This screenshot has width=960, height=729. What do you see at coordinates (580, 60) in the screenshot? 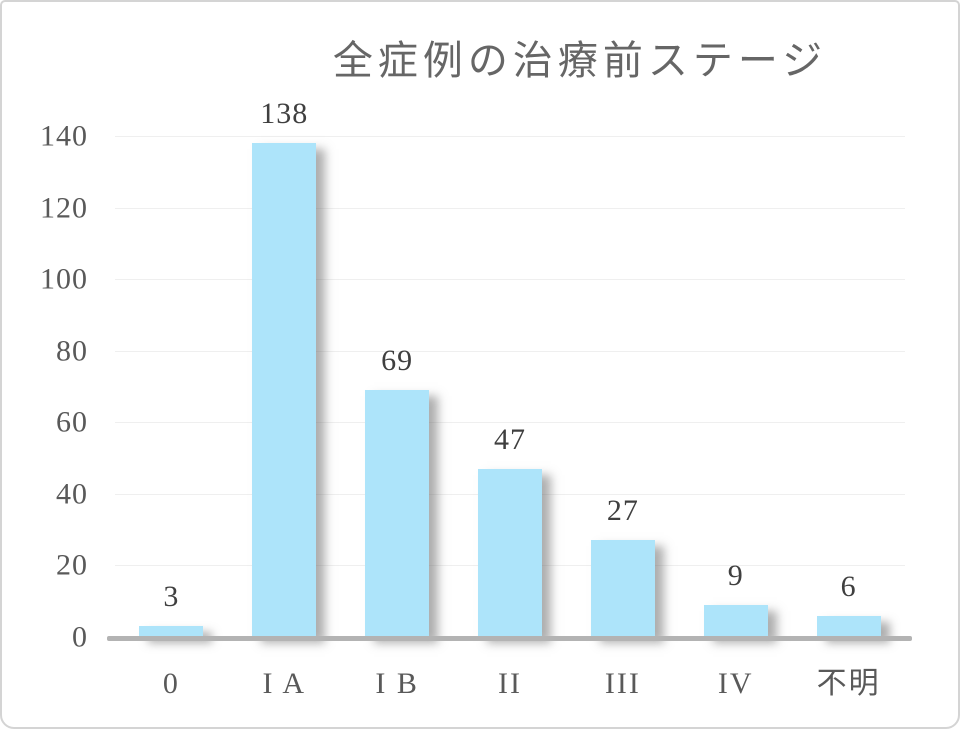
I see `chart-title: 全症例の治療前ステージ` at bounding box center [580, 60].